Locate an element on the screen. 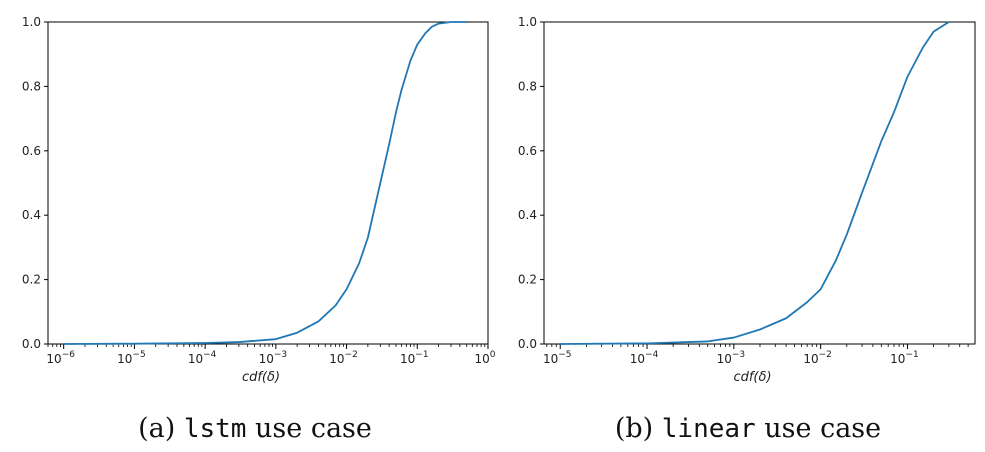 The height and width of the screenshot is (452, 985). caption-code: lstm is located at coordinates (215, 429).